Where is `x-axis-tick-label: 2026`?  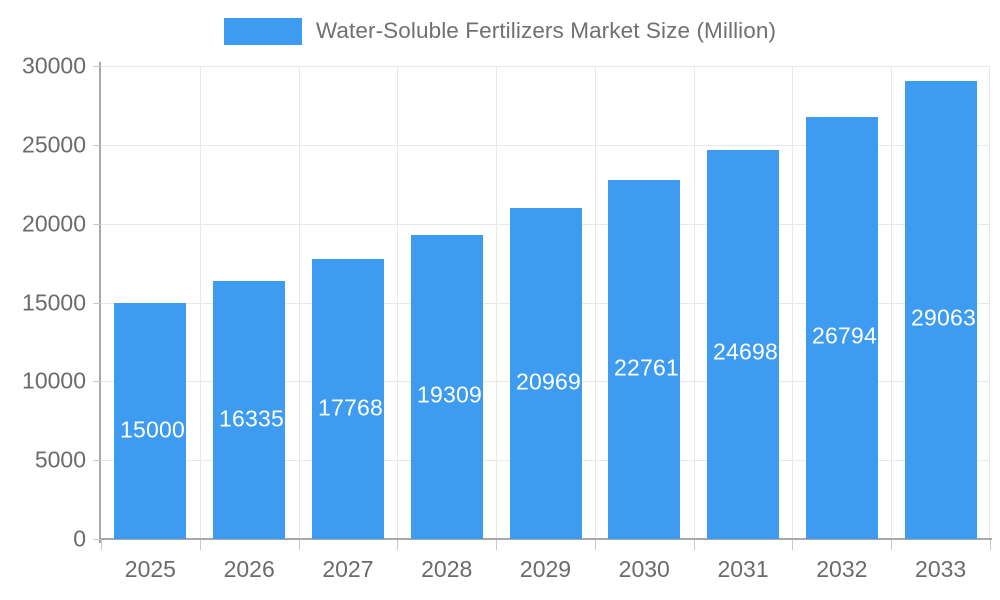 x-axis-tick-label: 2026 is located at coordinates (249, 569).